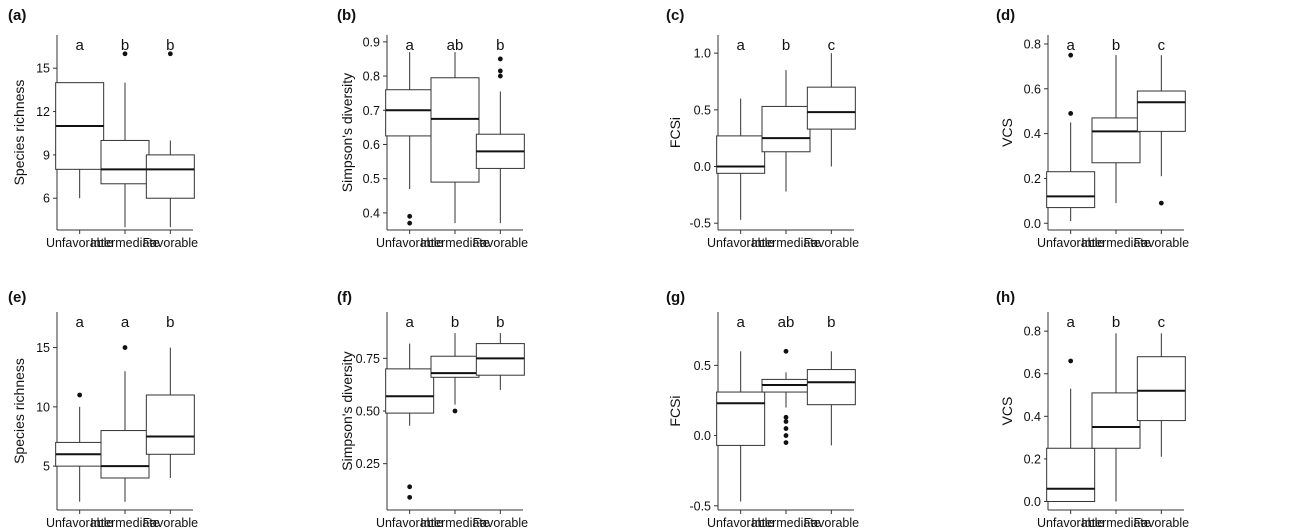  What do you see at coordinates (455, 45) in the screenshot?
I see `significance-letter: ab` at bounding box center [455, 45].